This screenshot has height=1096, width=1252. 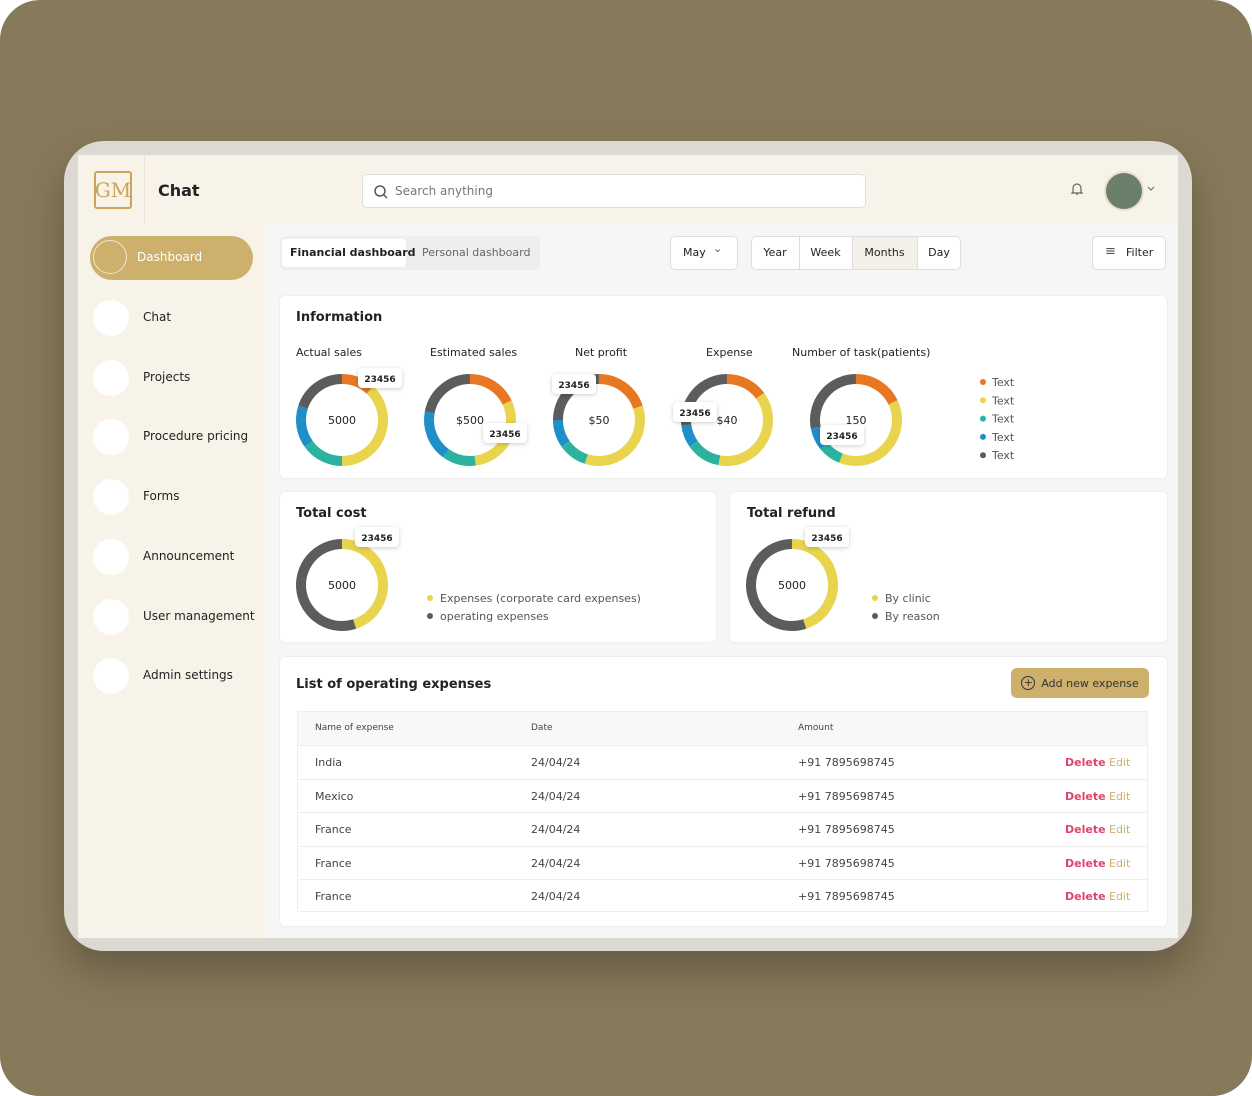 What do you see at coordinates (614, 191) in the screenshot?
I see `search-box: Search anything` at bounding box center [614, 191].